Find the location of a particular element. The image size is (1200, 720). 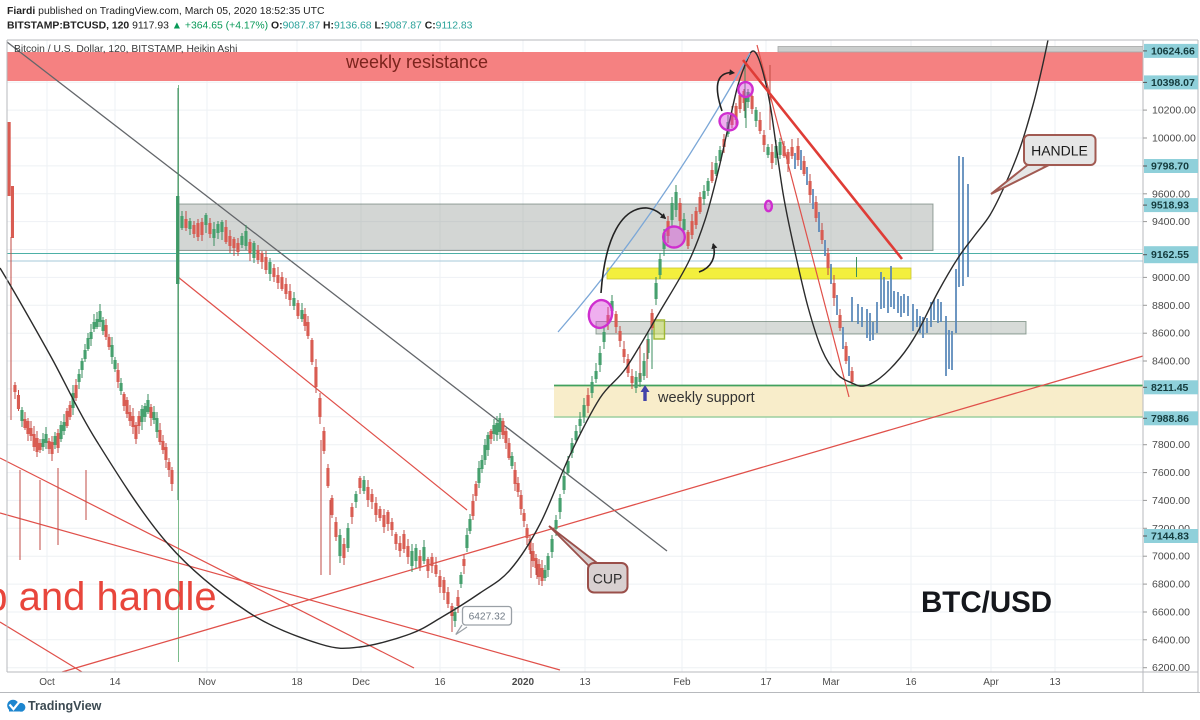

svg-text: 18 is located at coordinates (297, 682).